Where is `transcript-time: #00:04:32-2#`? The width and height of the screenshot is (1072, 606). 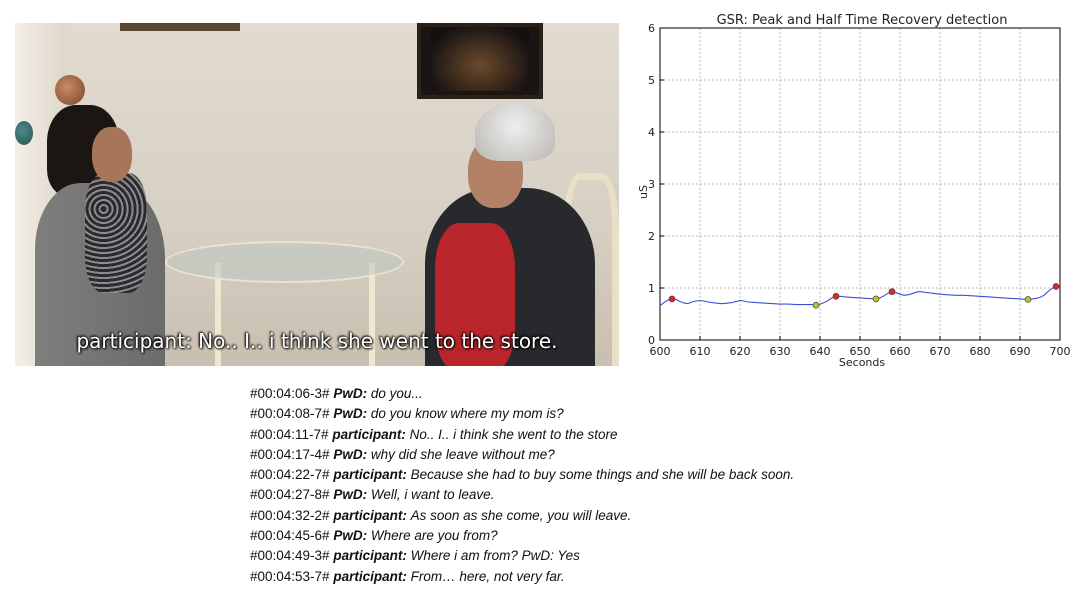
transcript-time: #00:04:32-2# is located at coordinates (290, 515).